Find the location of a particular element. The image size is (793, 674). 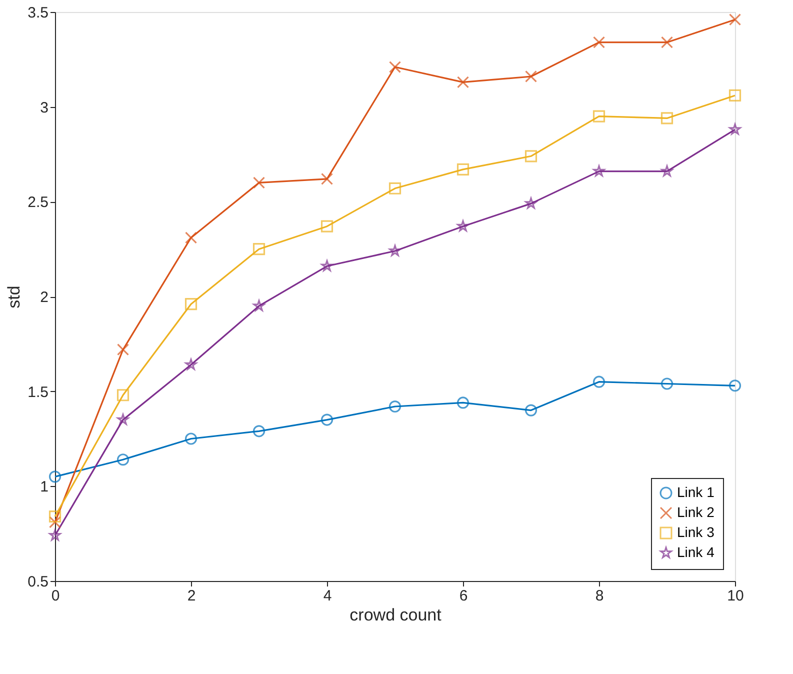

y-tick-label: 3.5 is located at coordinates (38, 13).